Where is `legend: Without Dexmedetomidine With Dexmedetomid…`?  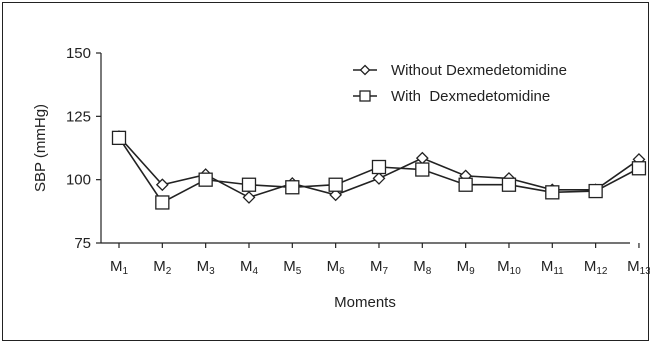
legend: Without Dexmedetomidine With Dexmedetomid… is located at coordinates (460, 83).